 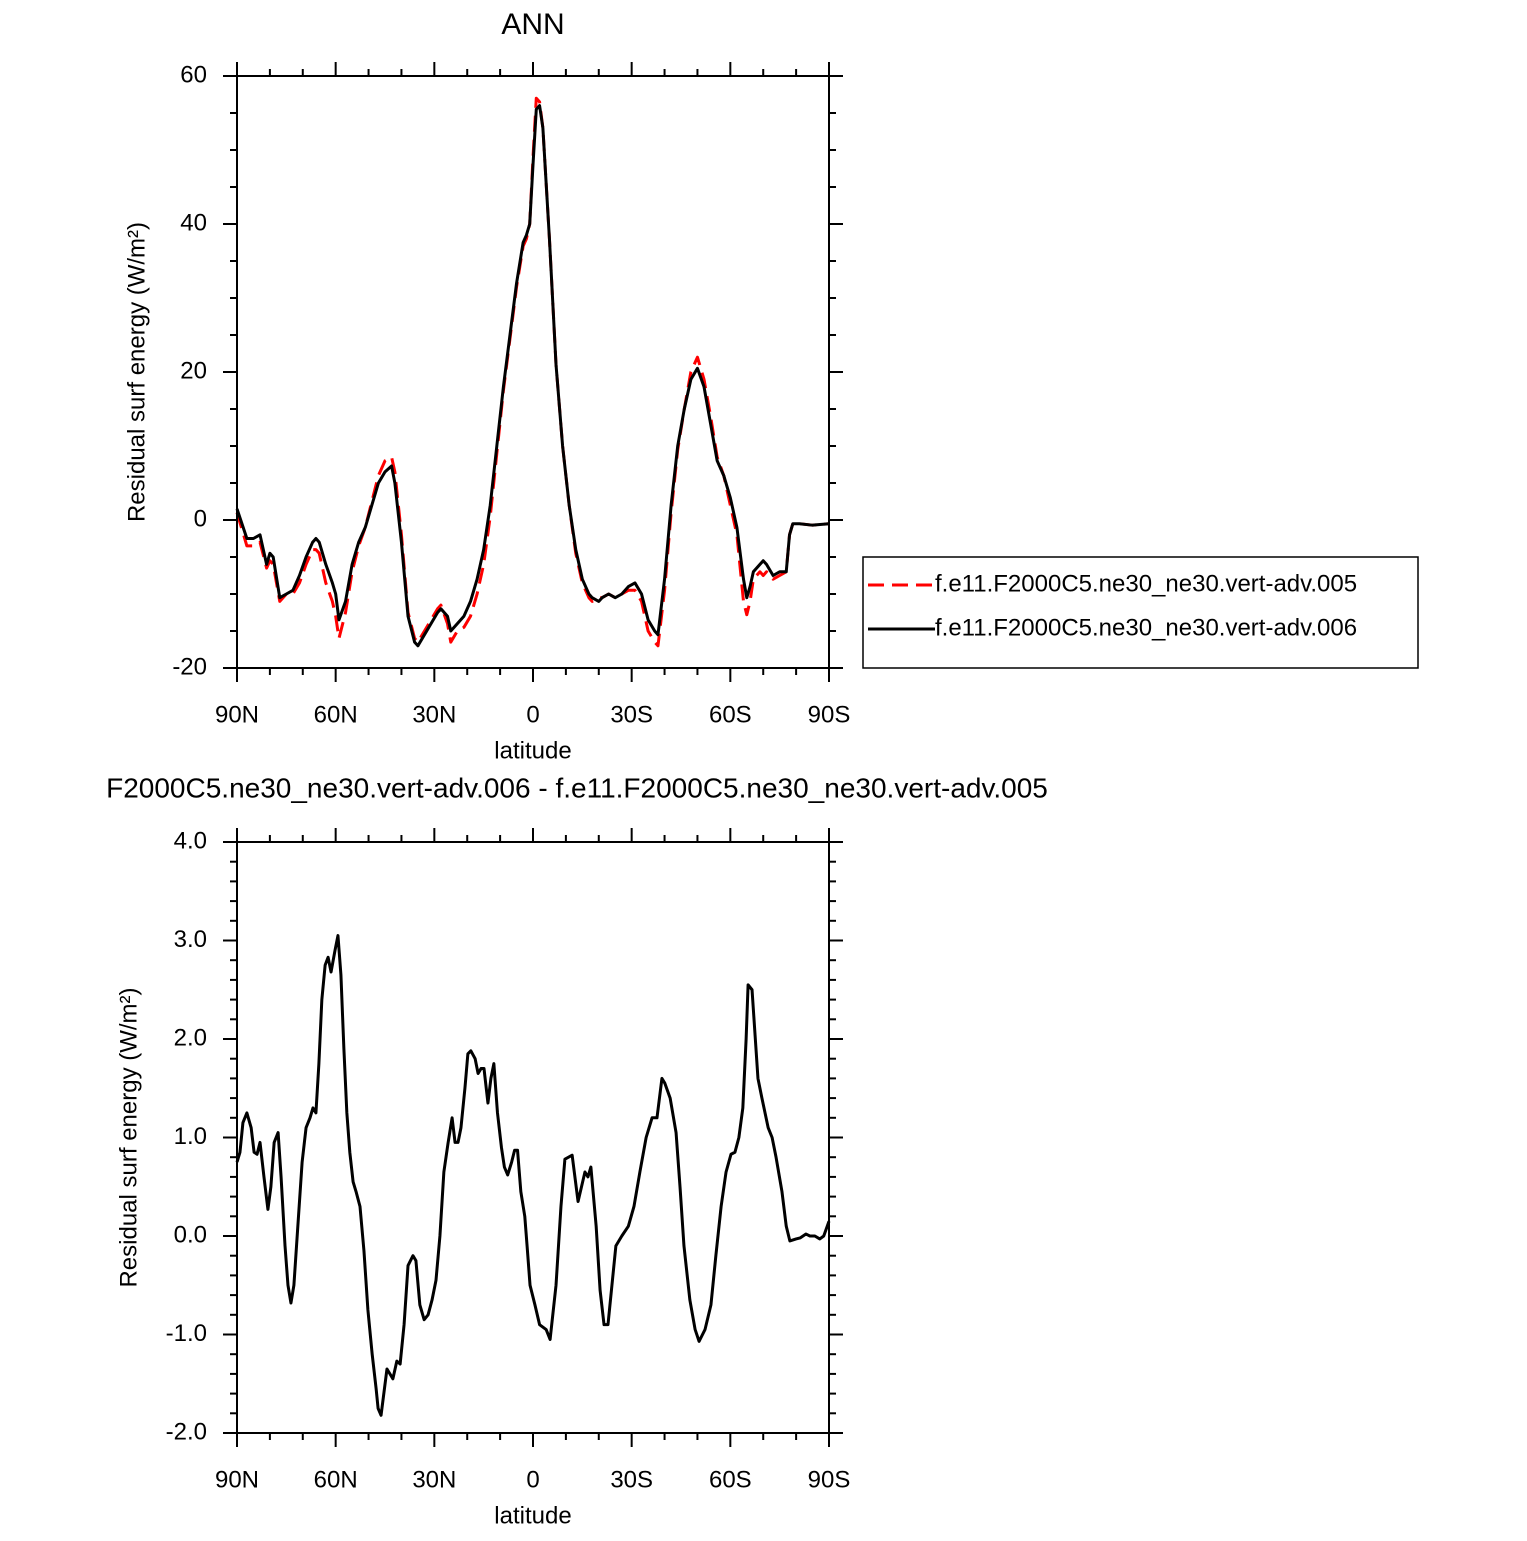 I want to click on y-tick-label: -1.0, so click(x=186, y=1333).